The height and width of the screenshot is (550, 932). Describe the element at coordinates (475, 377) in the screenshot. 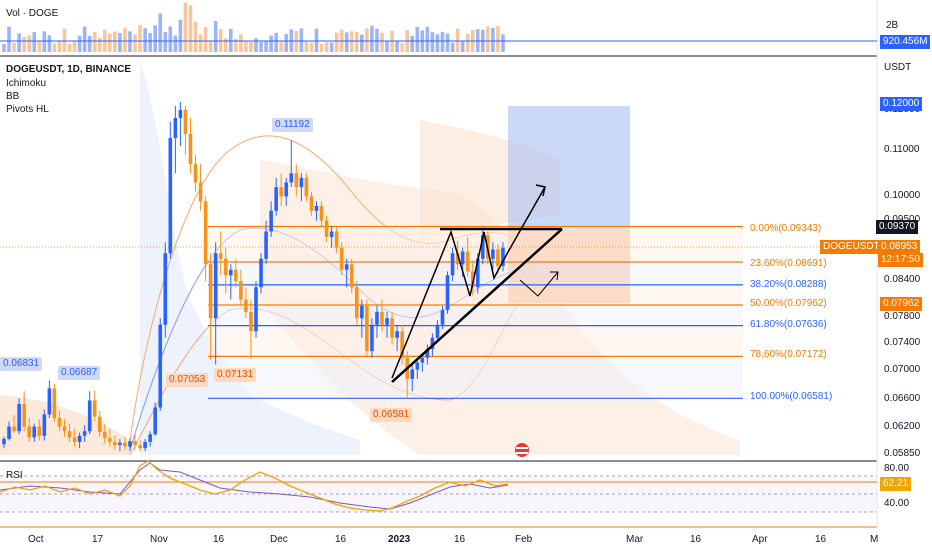

I see `fib-zone` at that location.